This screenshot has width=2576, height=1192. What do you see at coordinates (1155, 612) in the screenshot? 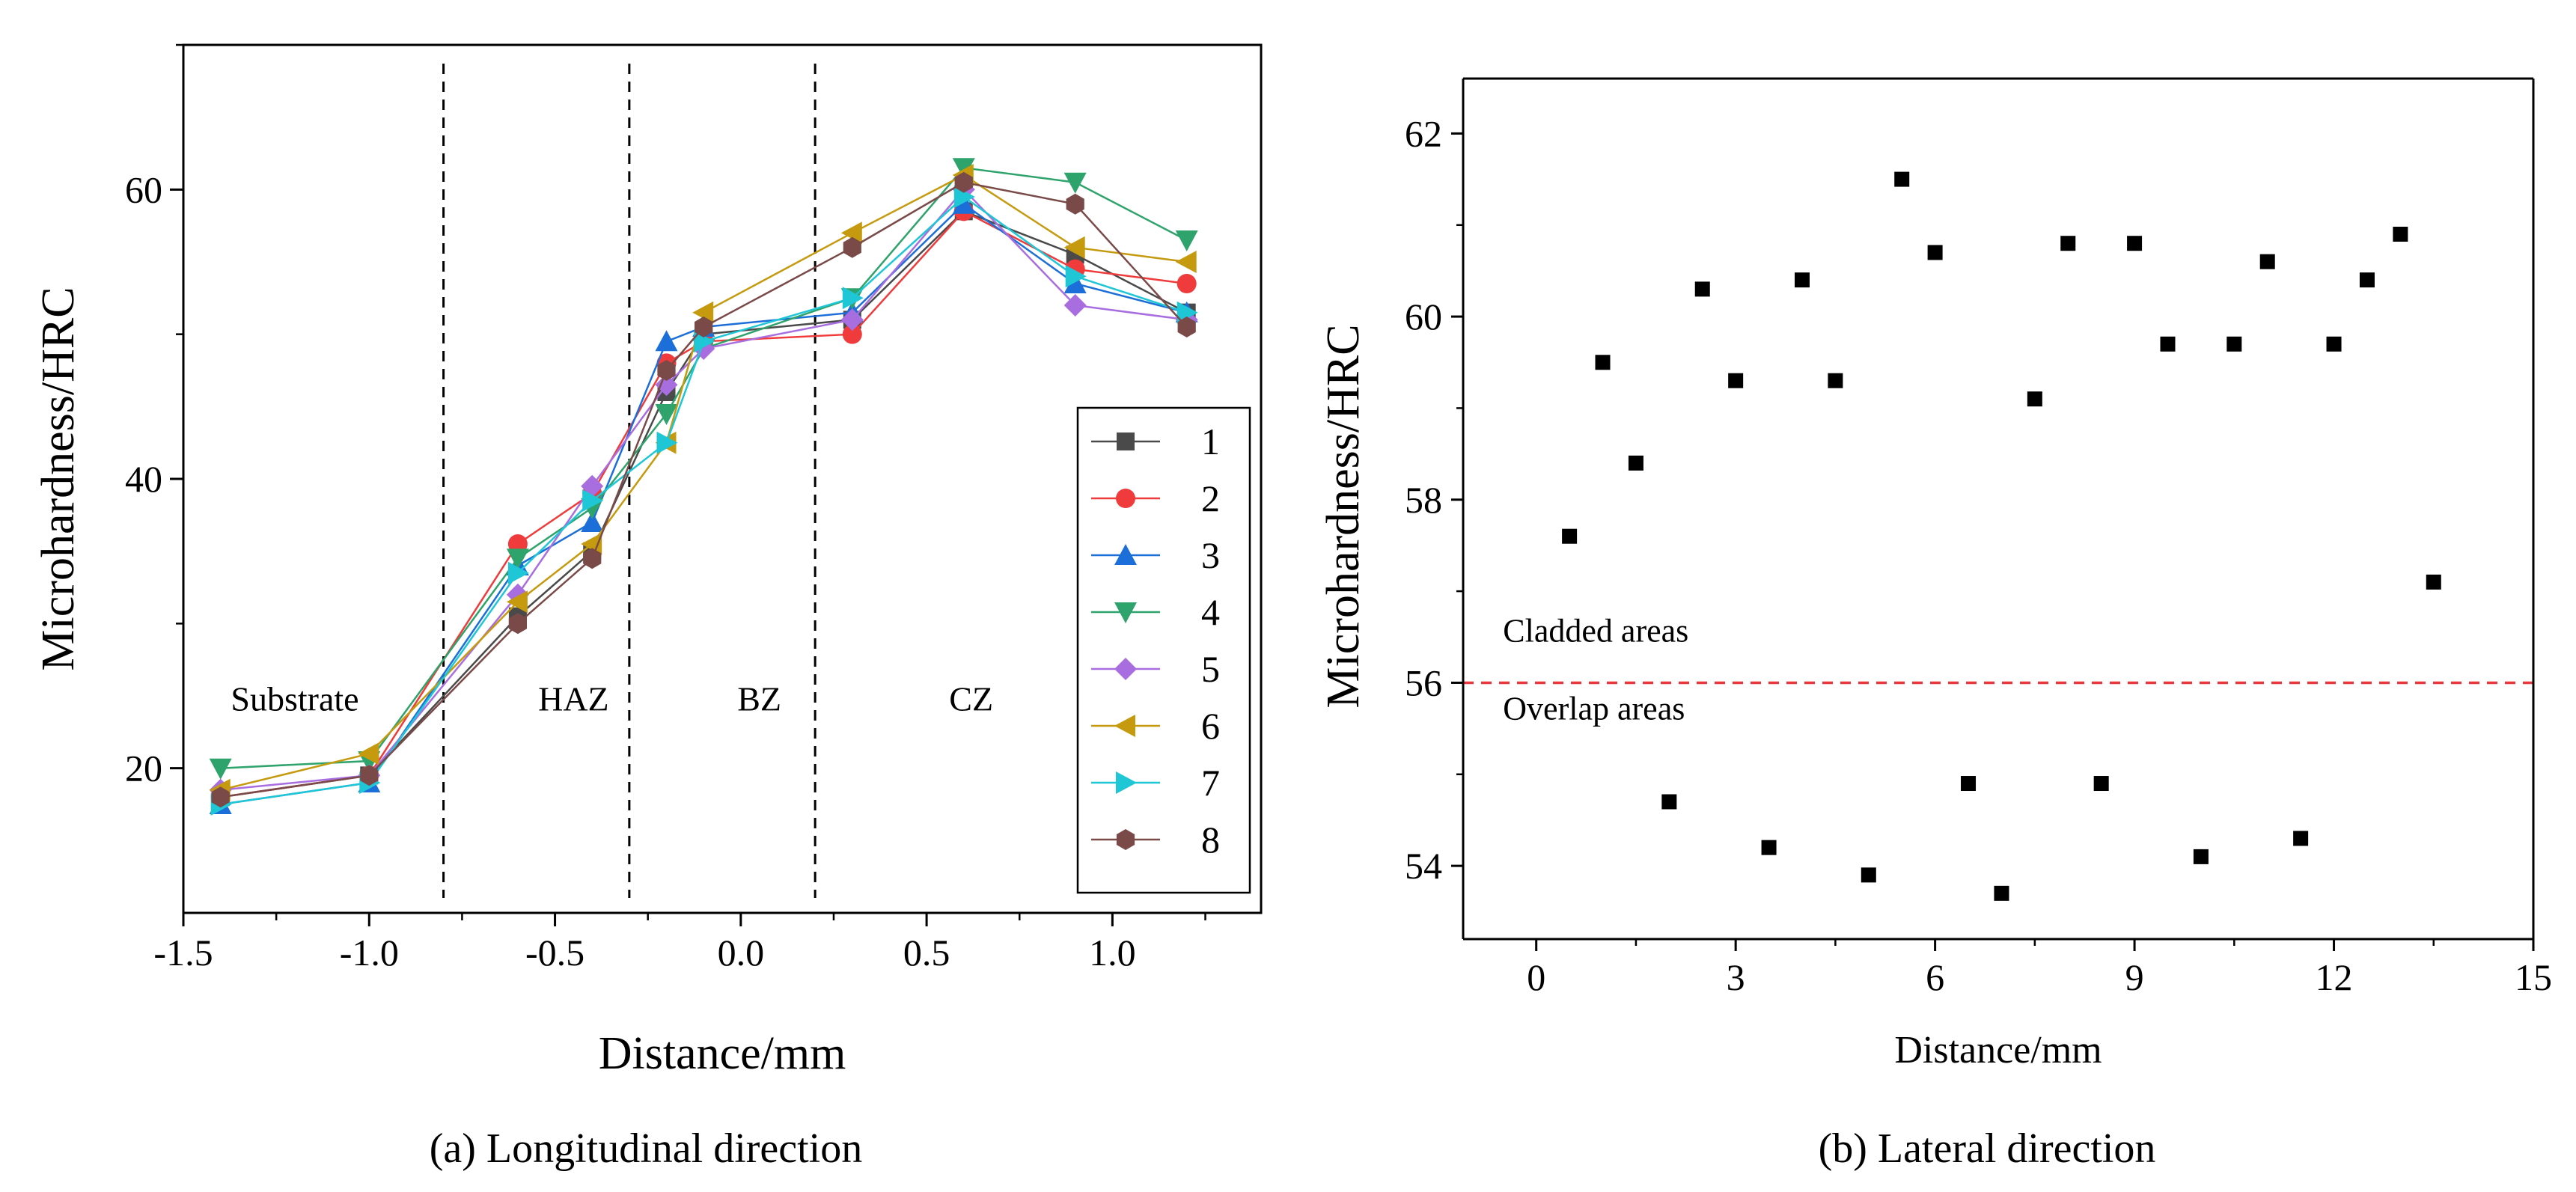
I see `legend-item-4: 4` at bounding box center [1155, 612].